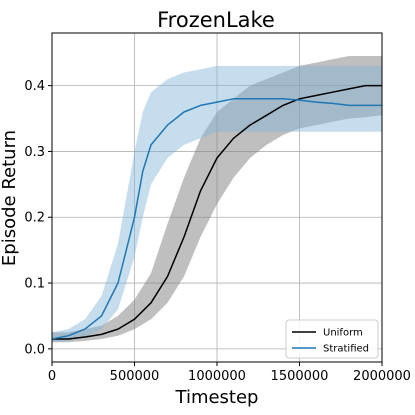 This screenshot has height=415, width=415. What do you see at coordinates (34, 152) in the screenshot?
I see `y-tick-label-3: 0.3` at bounding box center [34, 152].